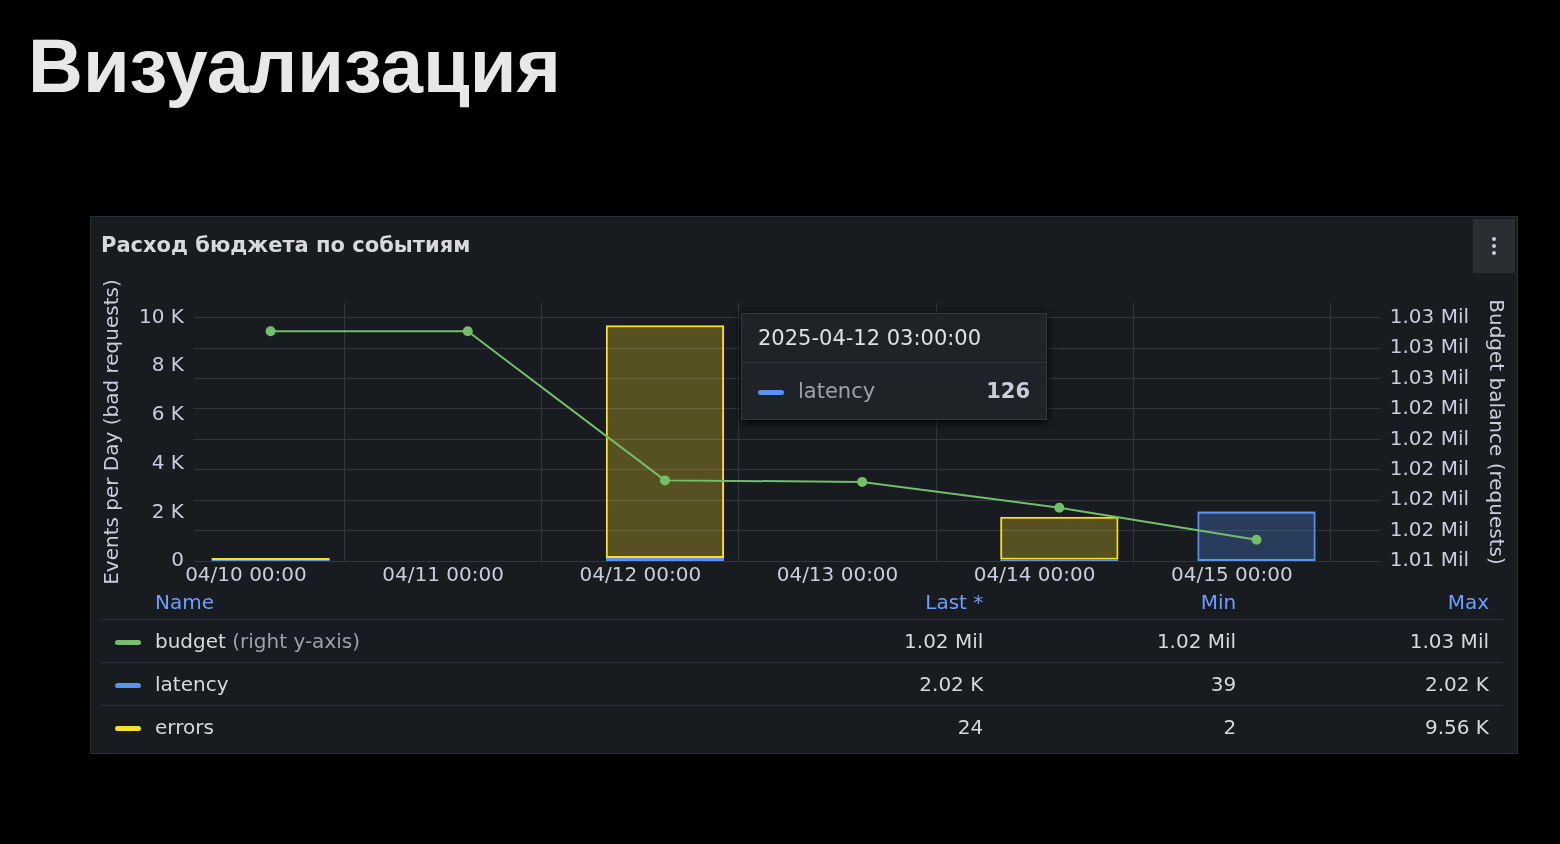 This screenshot has width=1560, height=844. Describe the element at coordinates (177, 559) in the screenshot. I see `y-tick-label: 0` at that location.